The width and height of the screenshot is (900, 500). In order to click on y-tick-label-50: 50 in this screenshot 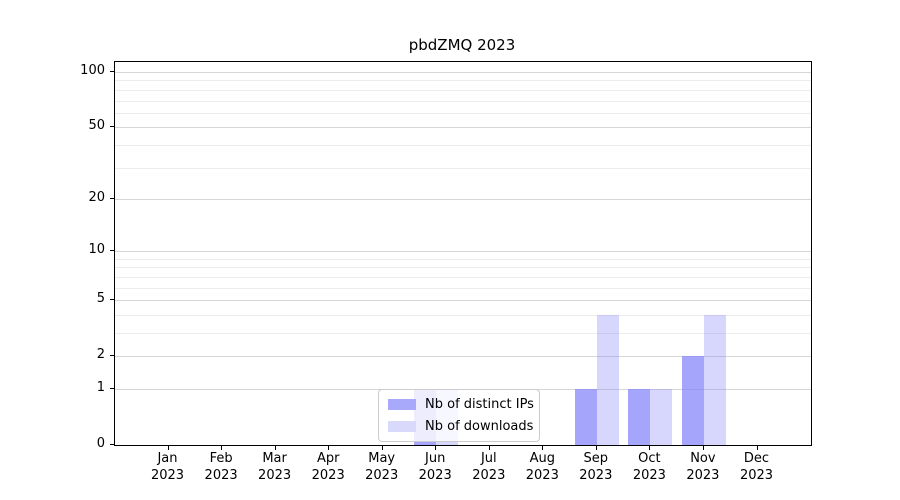, I will do `click(96, 126)`.